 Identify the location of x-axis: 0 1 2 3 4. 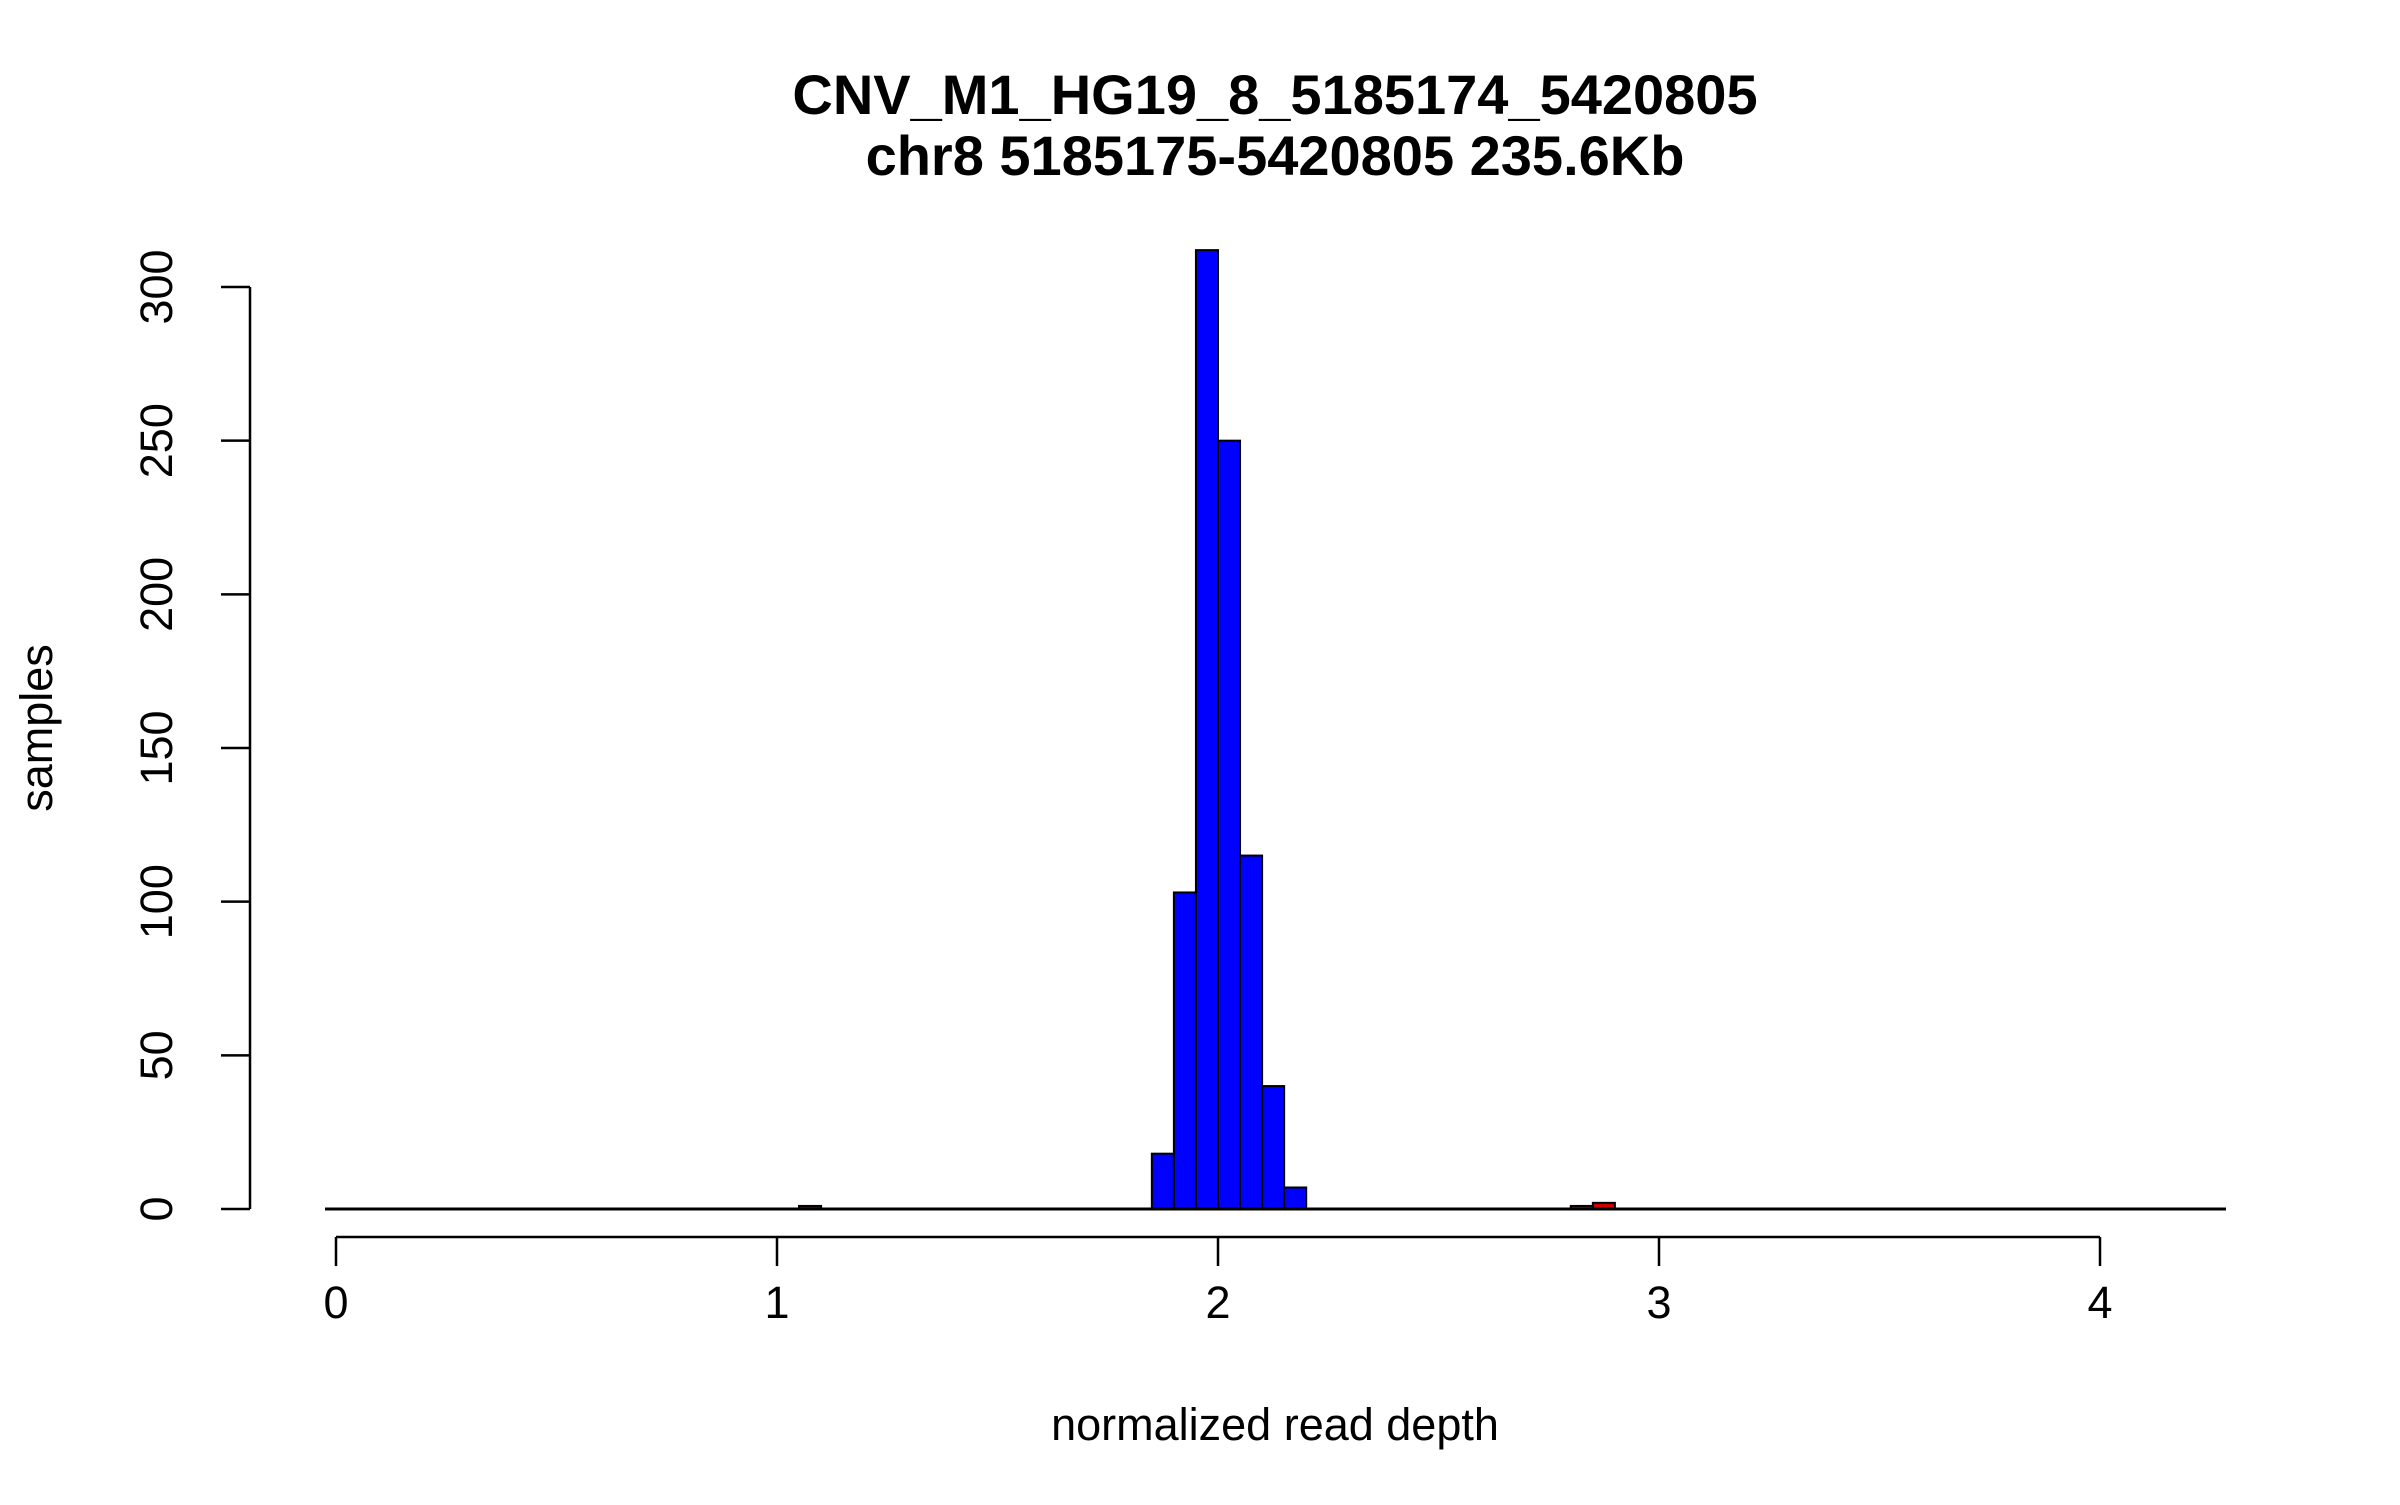
(1218, 1281).